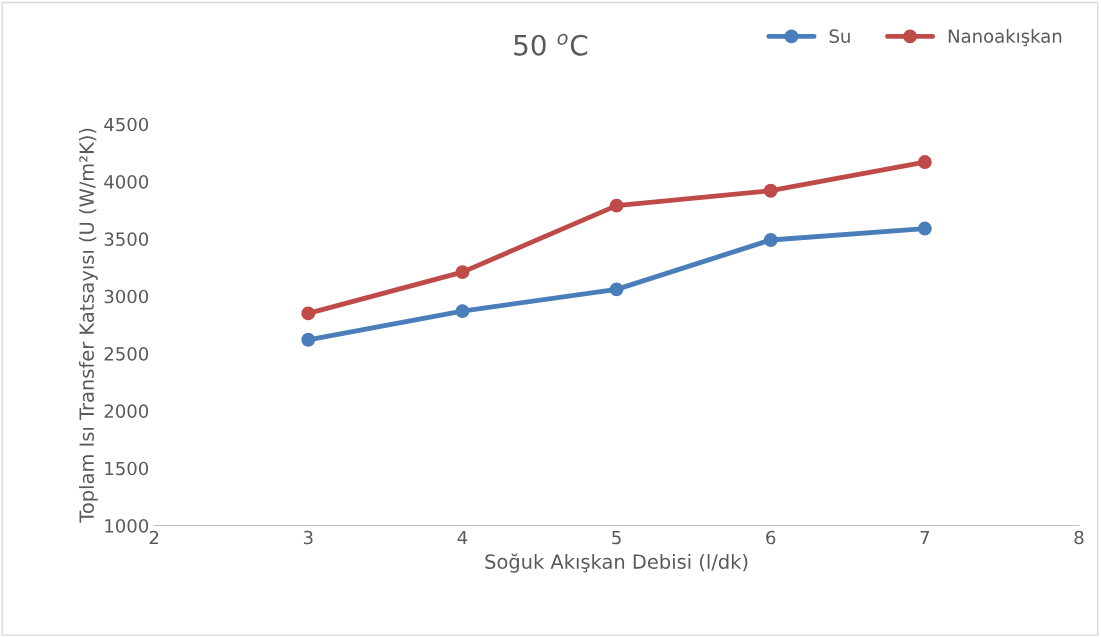  What do you see at coordinates (1005, 37) in the screenshot?
I see `legend-label: Nanoakışkan` at bounding box center [1005, 37].